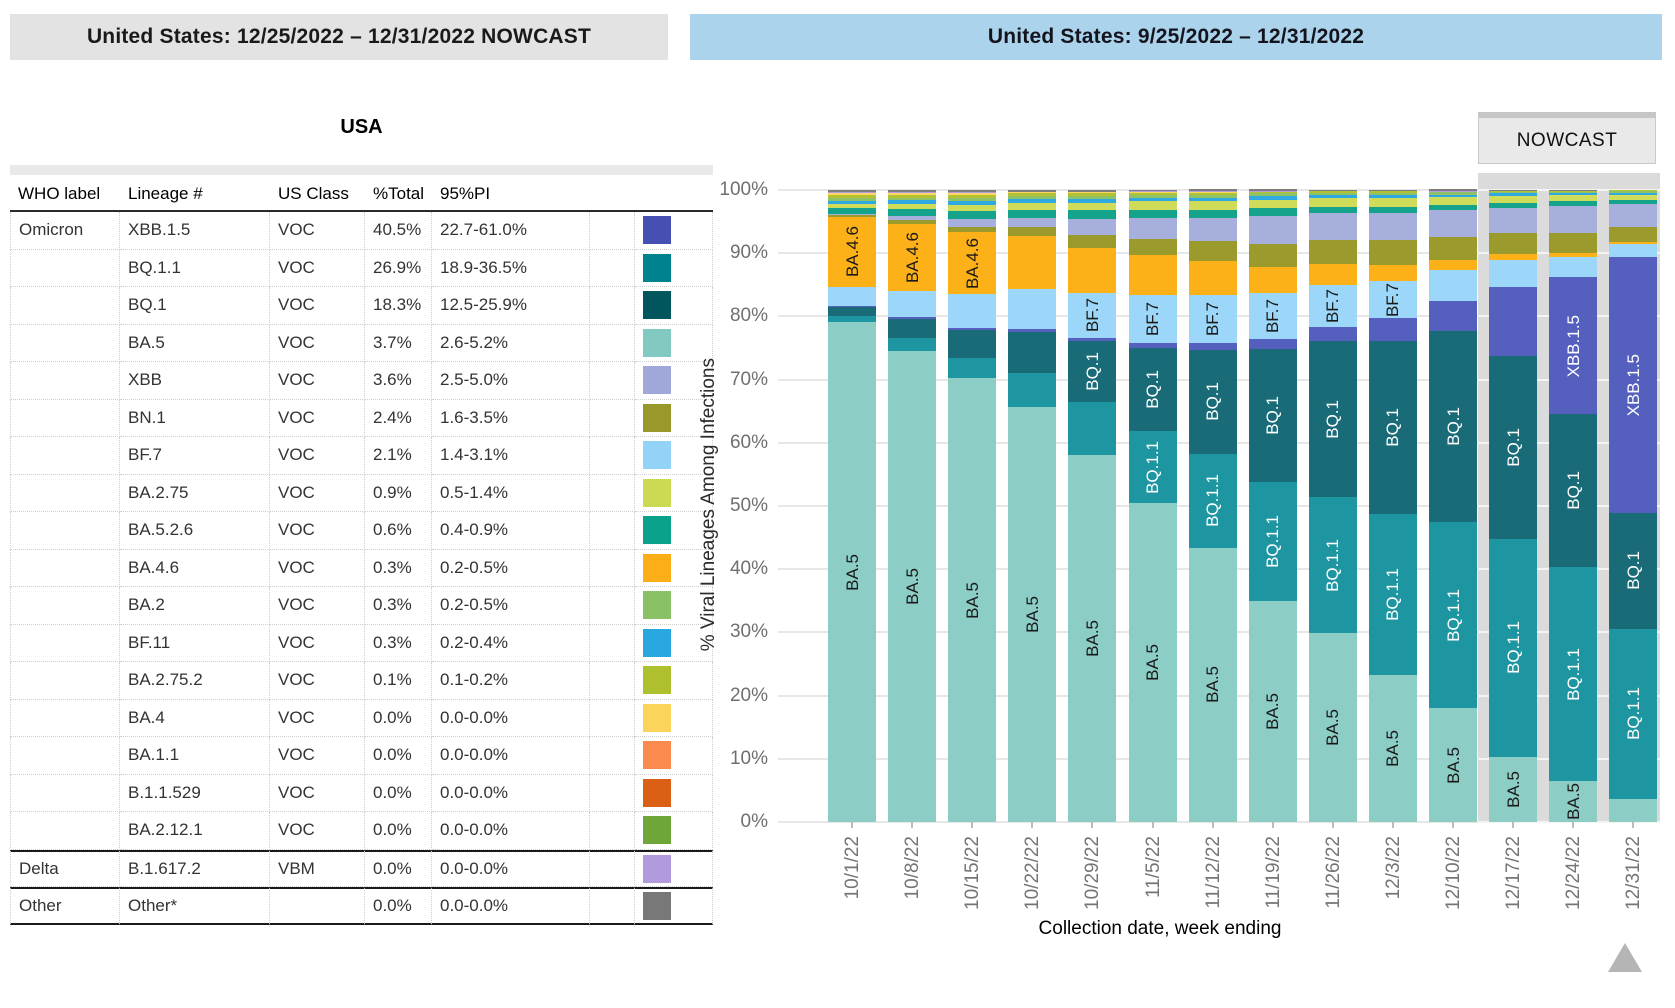  I want to click on stacked-bar-11/12/22: BA.5 BQ.1.1 BQ.1 BF.7, so click(1212, 505).